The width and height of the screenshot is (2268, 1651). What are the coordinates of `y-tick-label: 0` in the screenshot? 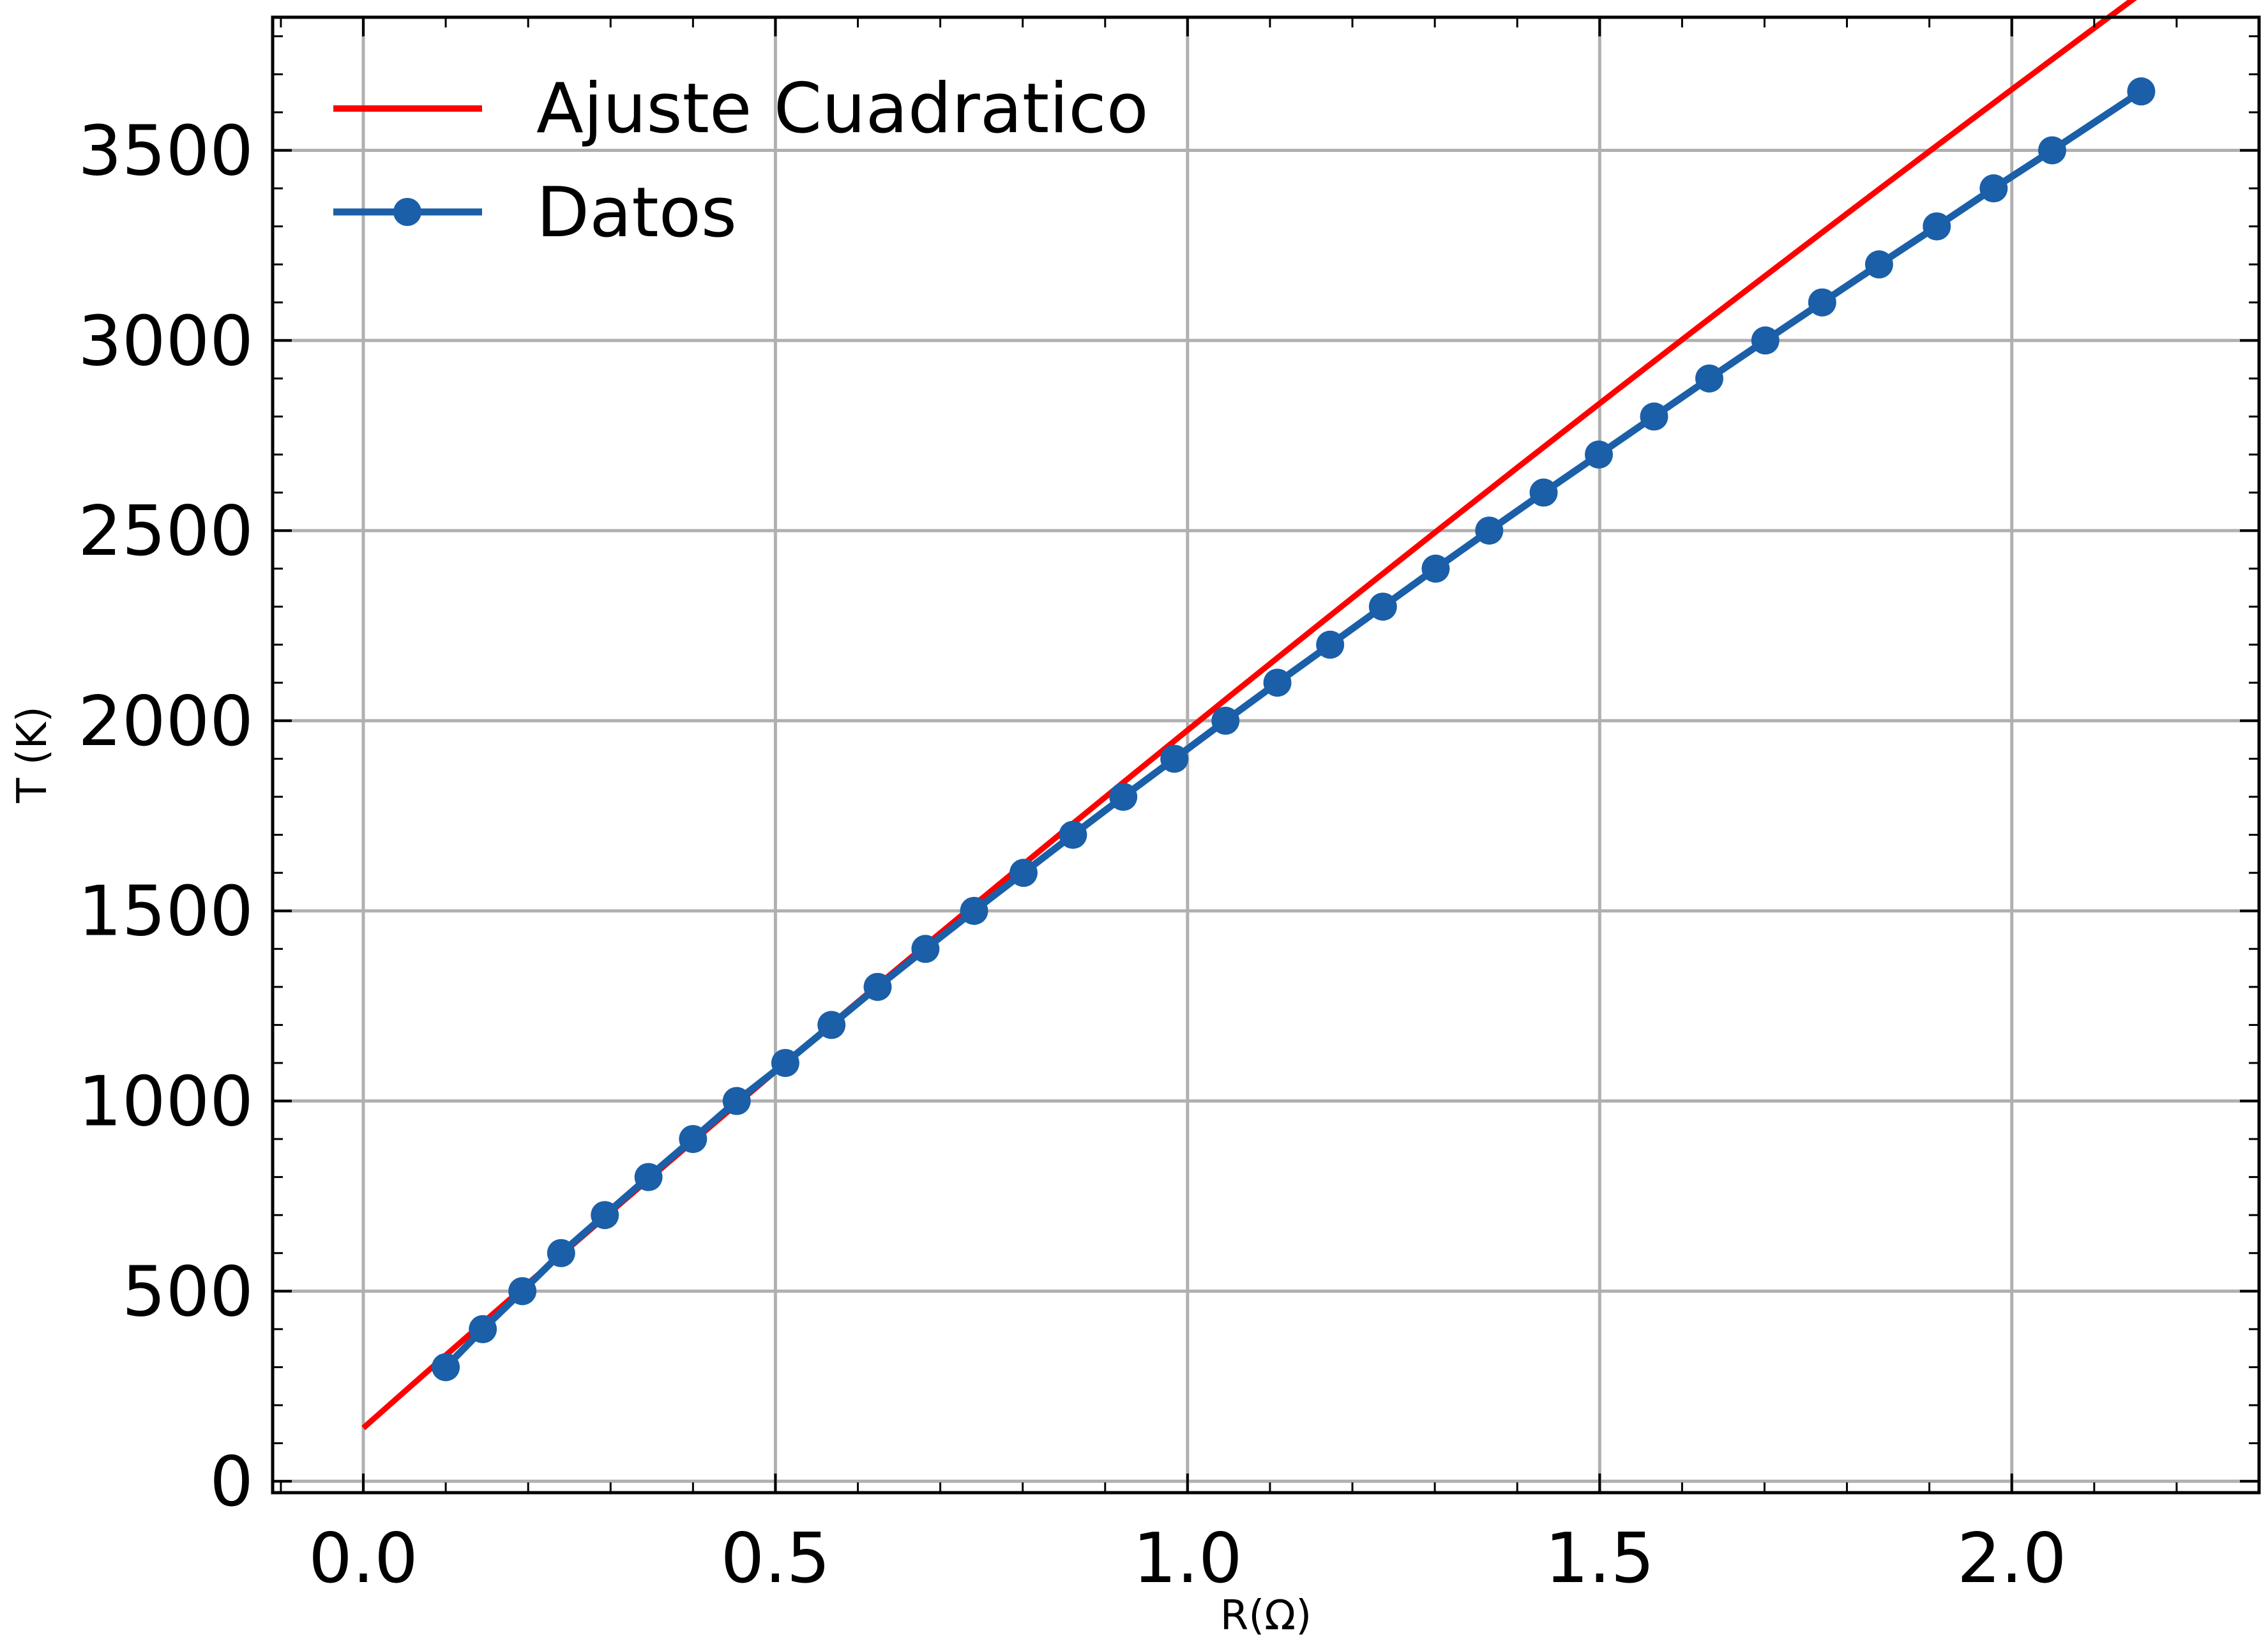 It's located at (231, 1482).